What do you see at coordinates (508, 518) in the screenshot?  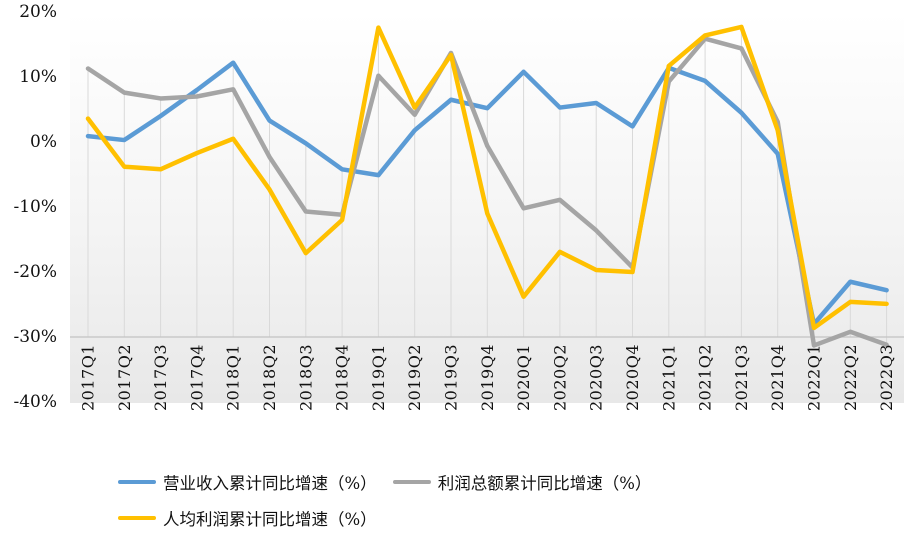 I see `legend-row-2: 人均利润累计同比增速（%）` at bounding box center [508, 518].